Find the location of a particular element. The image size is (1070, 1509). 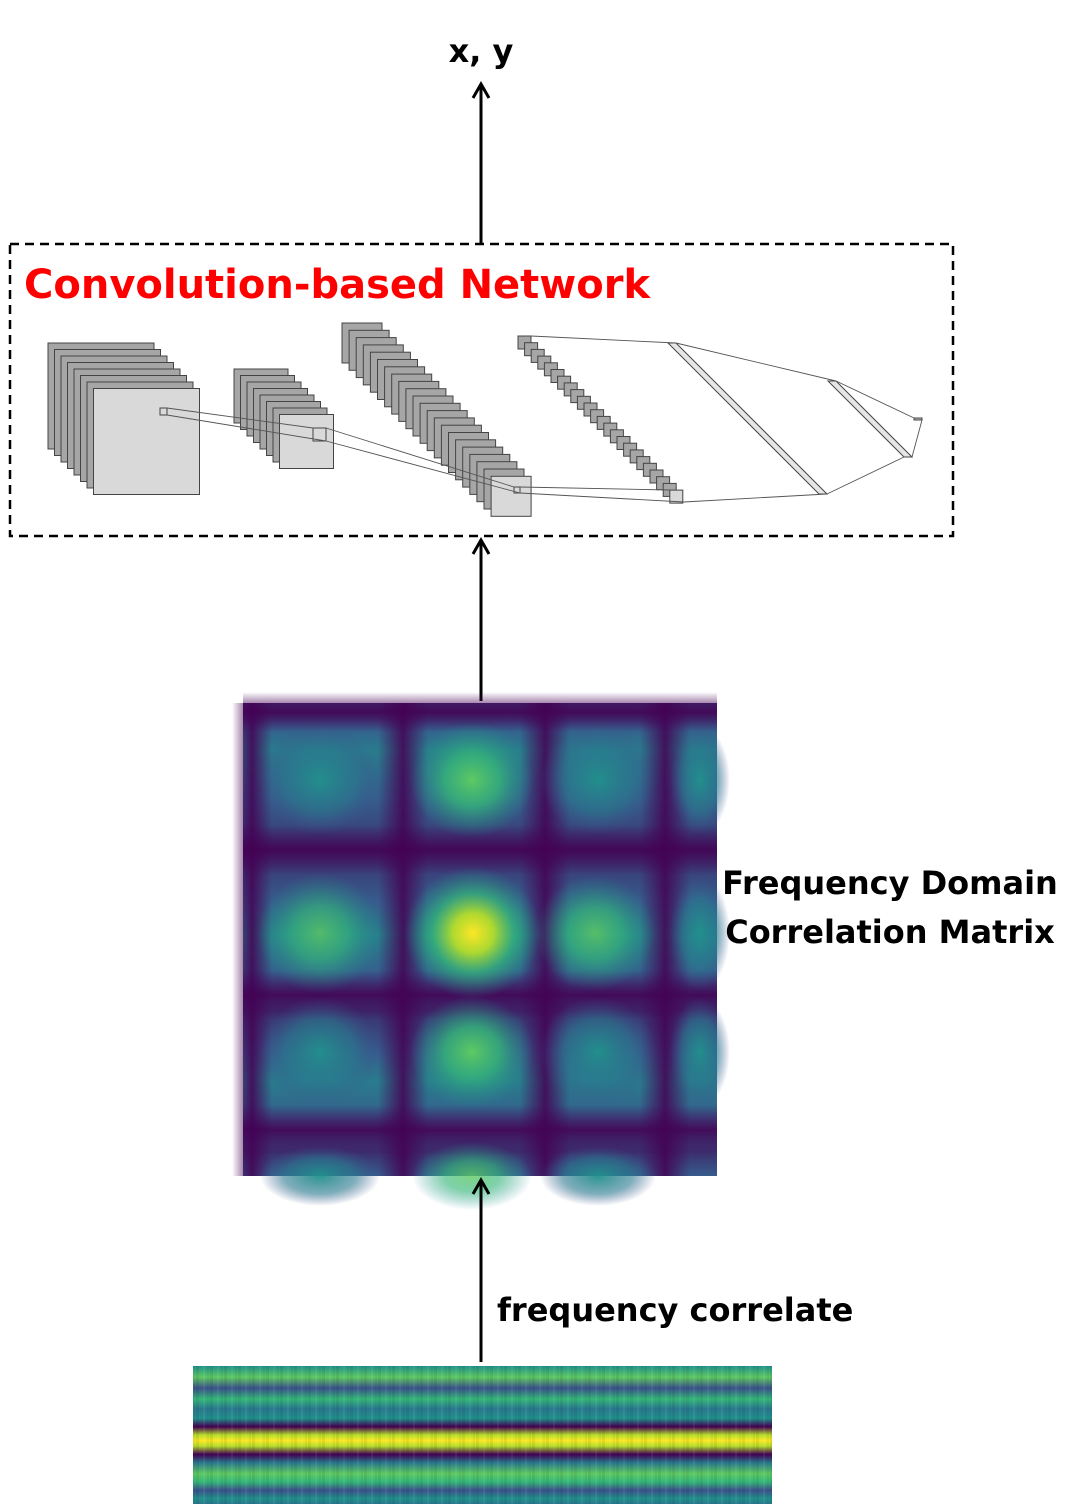

cnn-architecture is located at coordinates (485, 419).